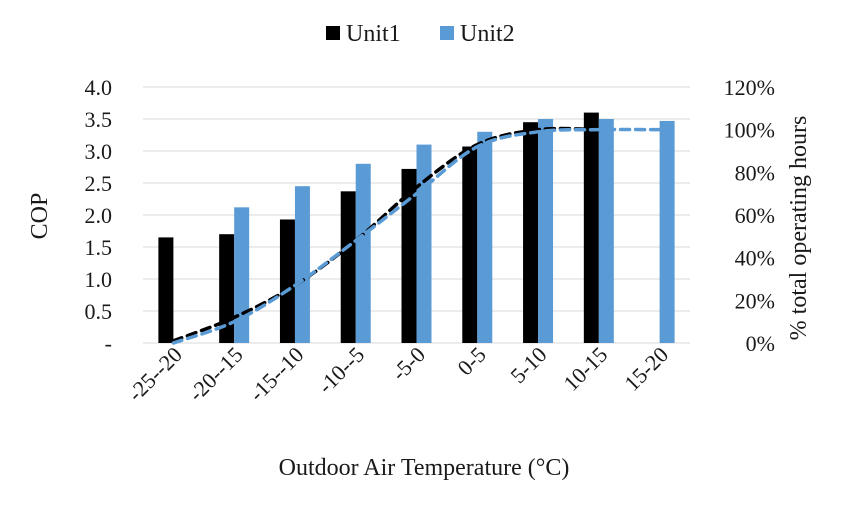 The width and height of the screenshot is (850, 513). Describe the element at coordinates (424, 243) in the screenshot. I see `bar-unit2--5-0` at that location.